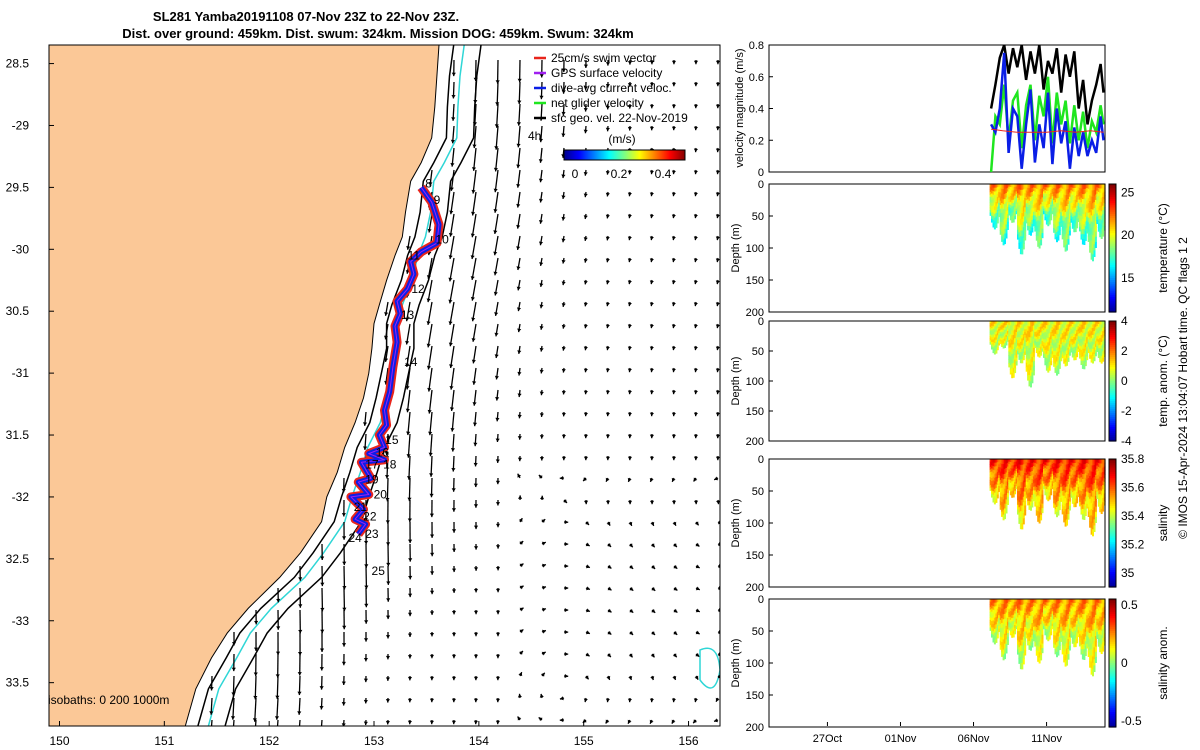  Describe the element at coordinates (474, 203) in the screenshot. I see `arrow-shaft` at that location.